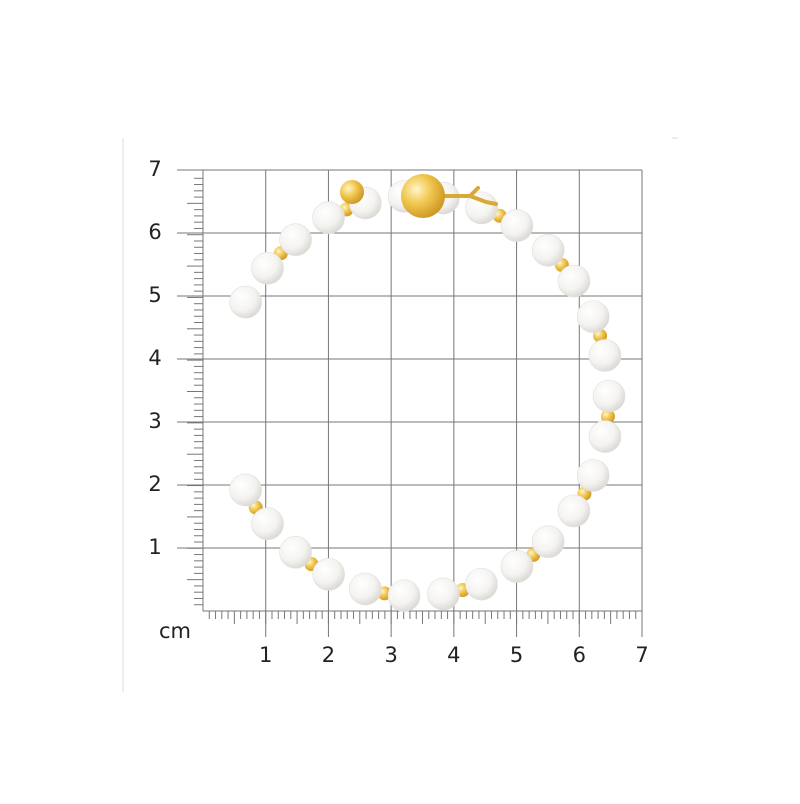 The width and height of the screenshot is (800, 804). I want to click on y-tick-label: 3, so click(154, 421).